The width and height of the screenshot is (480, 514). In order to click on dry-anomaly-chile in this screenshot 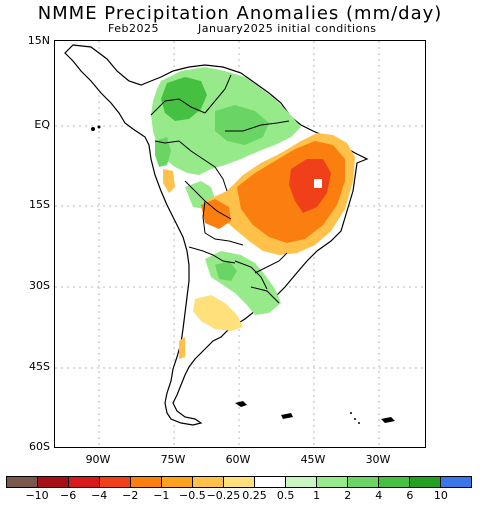, I will do `click(182, 348)`.